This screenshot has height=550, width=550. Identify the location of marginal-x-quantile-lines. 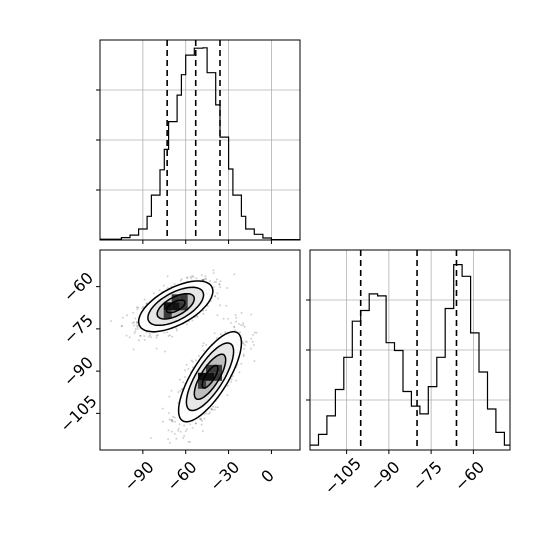
(193, 140).